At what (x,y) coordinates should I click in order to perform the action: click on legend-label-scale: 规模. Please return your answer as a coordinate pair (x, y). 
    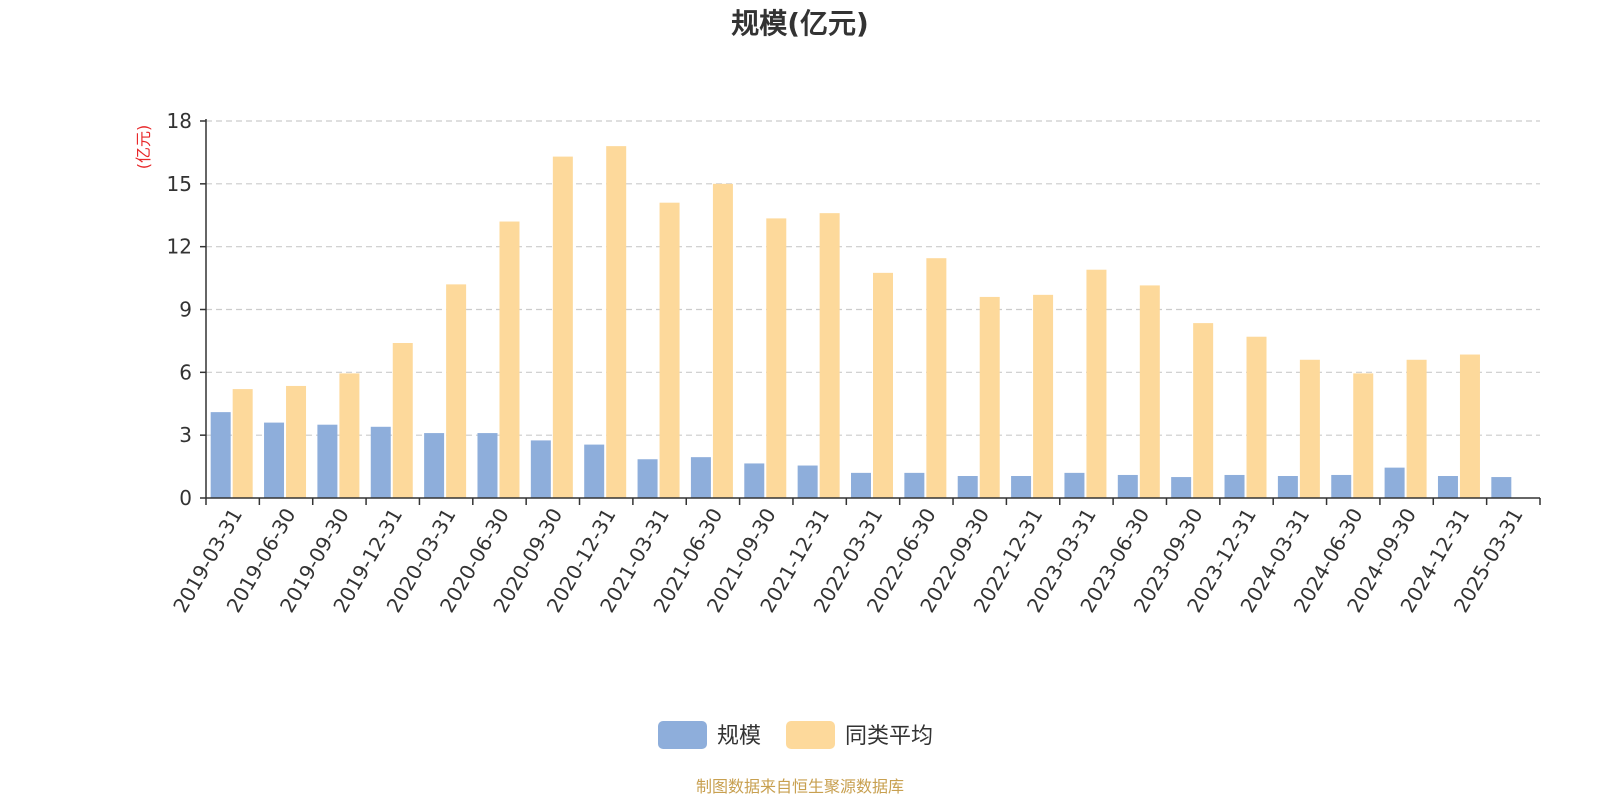
    Looking at the image, I should click on (739, 736).